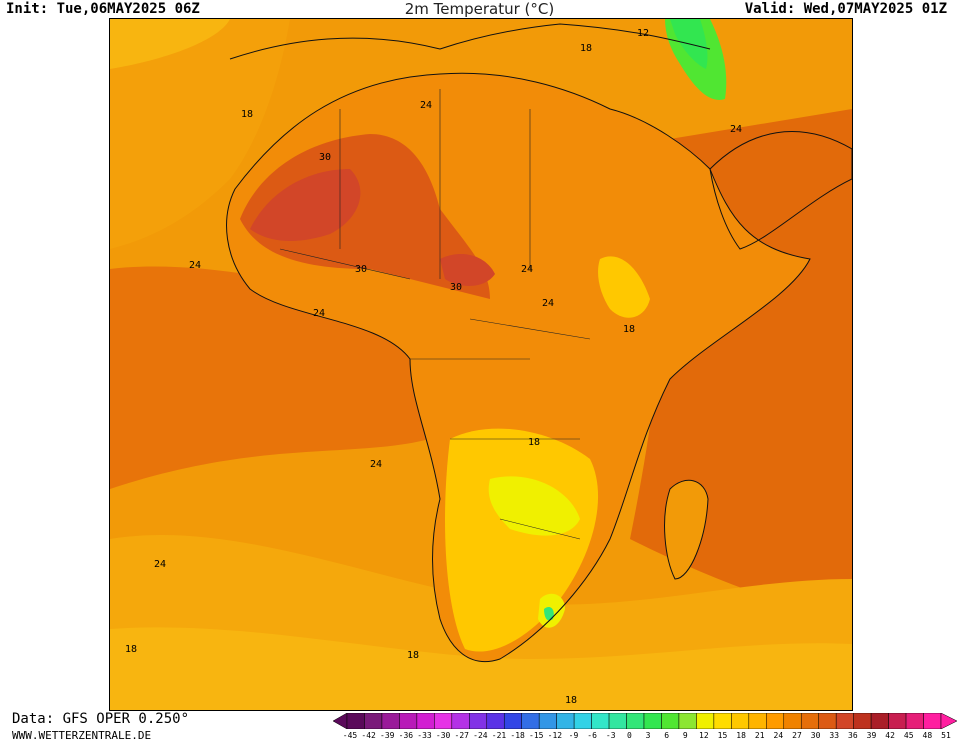 The width and height of the screenshot is (959, 742). I want to click on map-title: 2m Temperatur (°C), so click(479, 9).